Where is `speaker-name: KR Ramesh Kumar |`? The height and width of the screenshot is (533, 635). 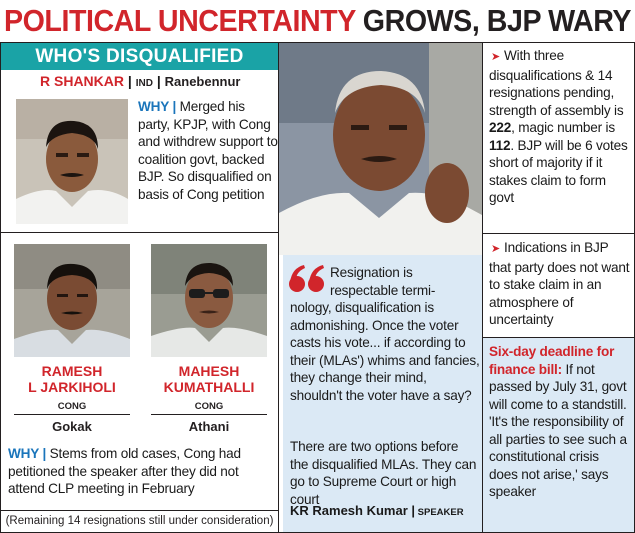
speaker-name: KR Ramesh Kumar | is located at coordinates (353, 510).